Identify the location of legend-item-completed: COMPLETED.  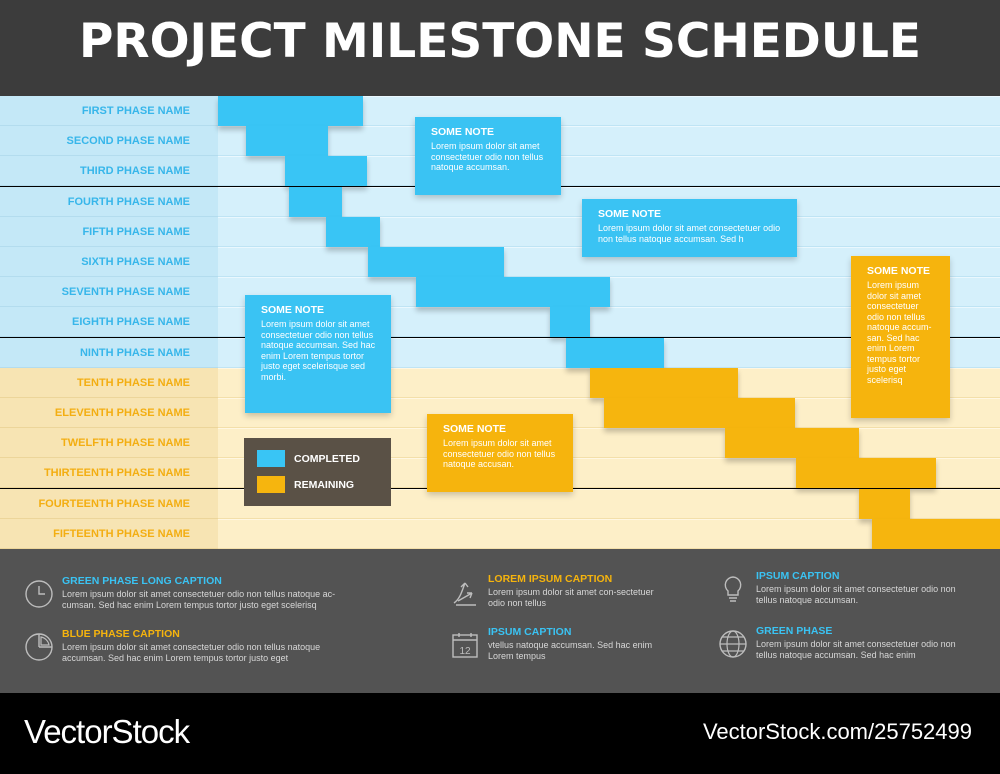
(324, 463).